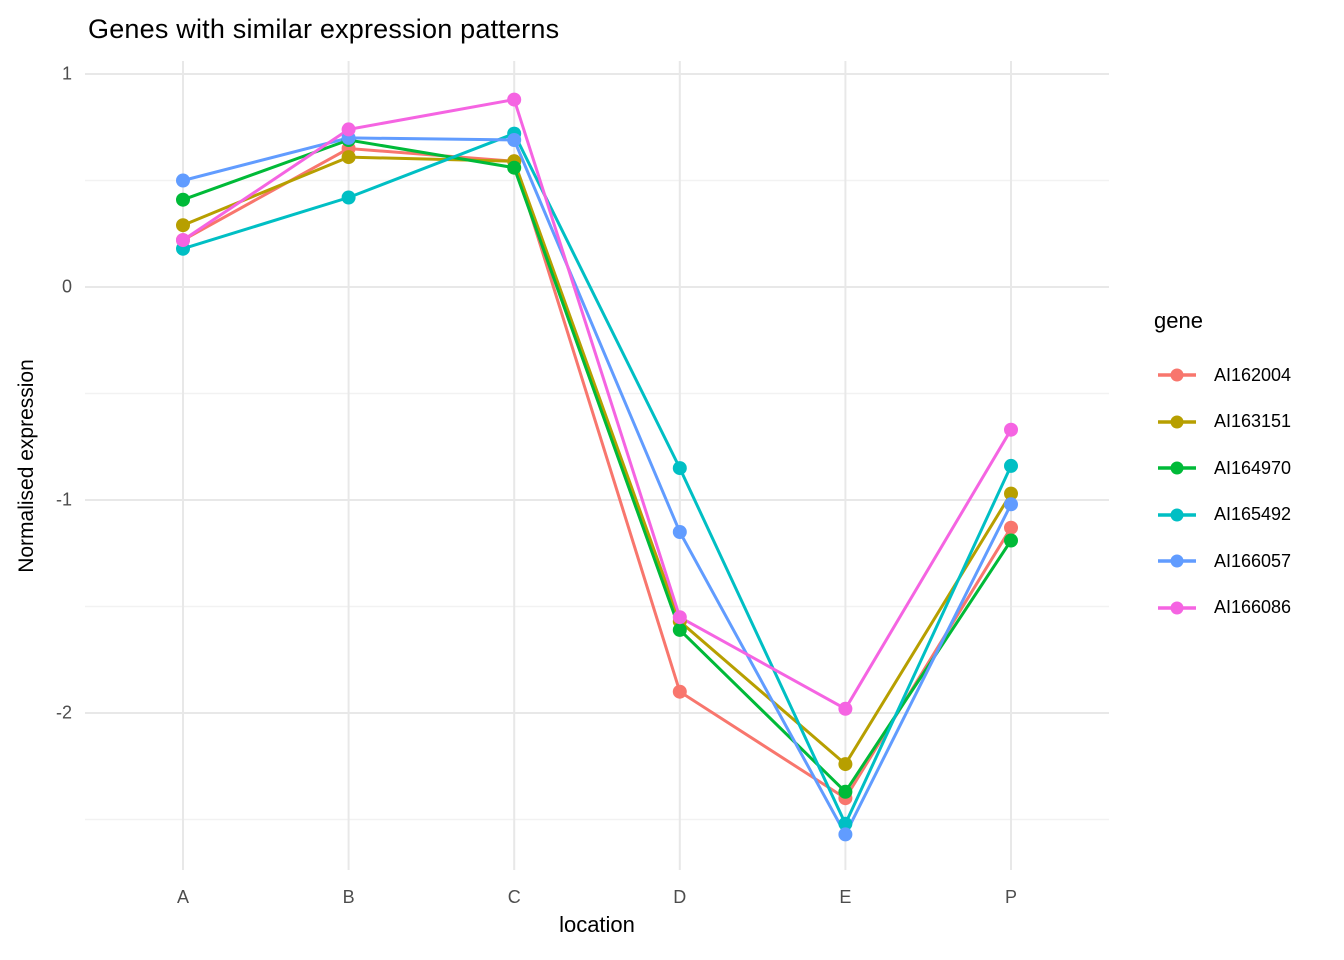 This screenshot has height=960, width=1344. I want to click on legend-item-AI164970: AI164970, so click(1221, 468).